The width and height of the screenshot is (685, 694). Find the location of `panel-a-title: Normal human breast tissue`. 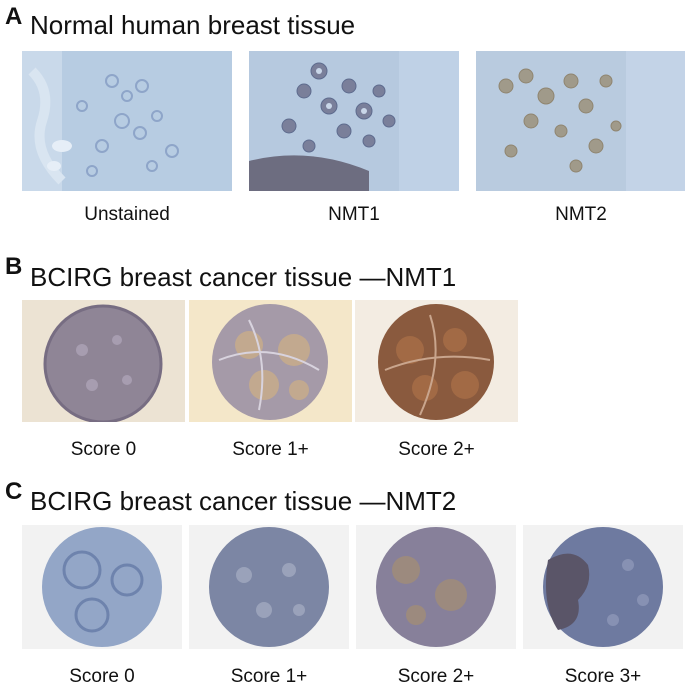

panel-a-title: Normal human breast tissue is located at coordinates (193, 25).